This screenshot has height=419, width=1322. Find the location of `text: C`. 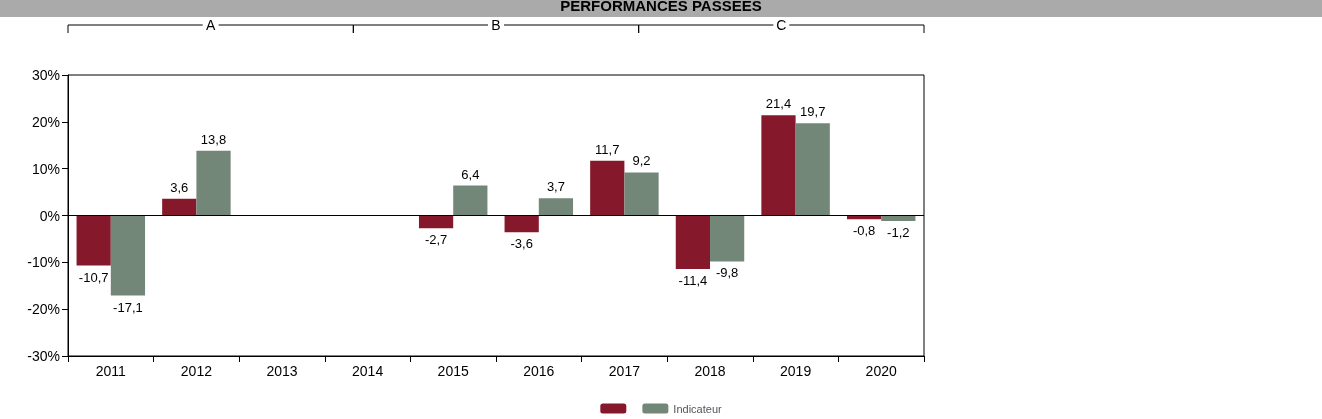

text: C is located at coordinates (781, 25).